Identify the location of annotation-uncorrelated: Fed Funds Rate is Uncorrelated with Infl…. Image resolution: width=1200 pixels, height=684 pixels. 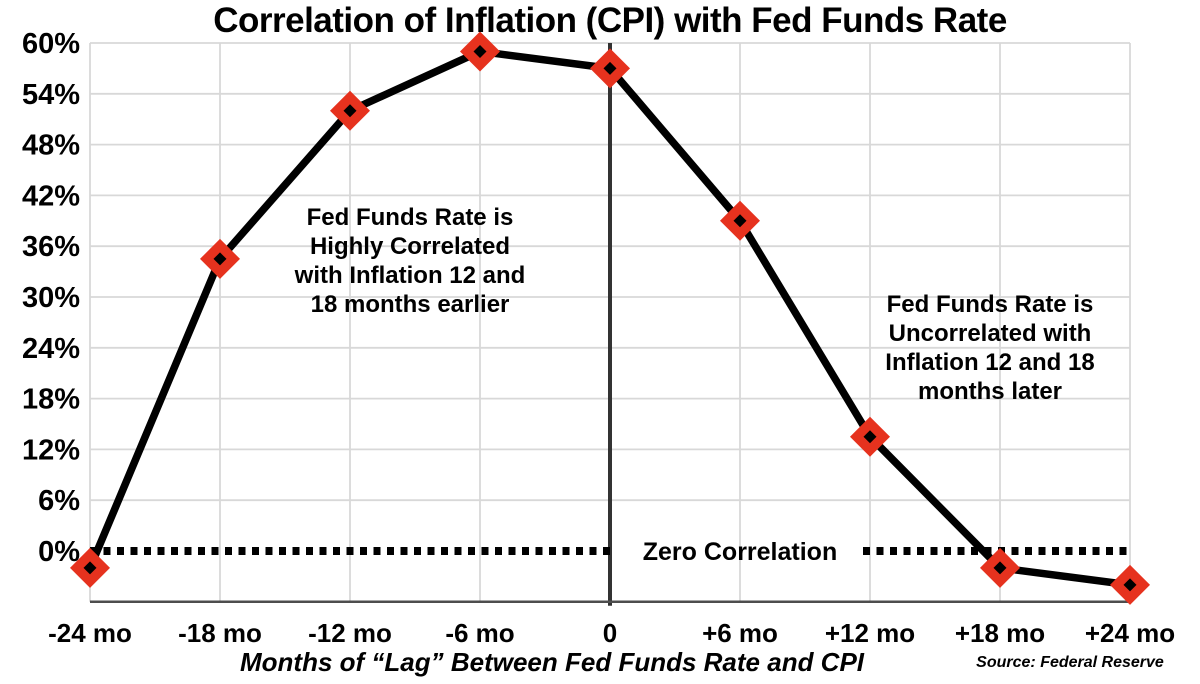
(990, 348).